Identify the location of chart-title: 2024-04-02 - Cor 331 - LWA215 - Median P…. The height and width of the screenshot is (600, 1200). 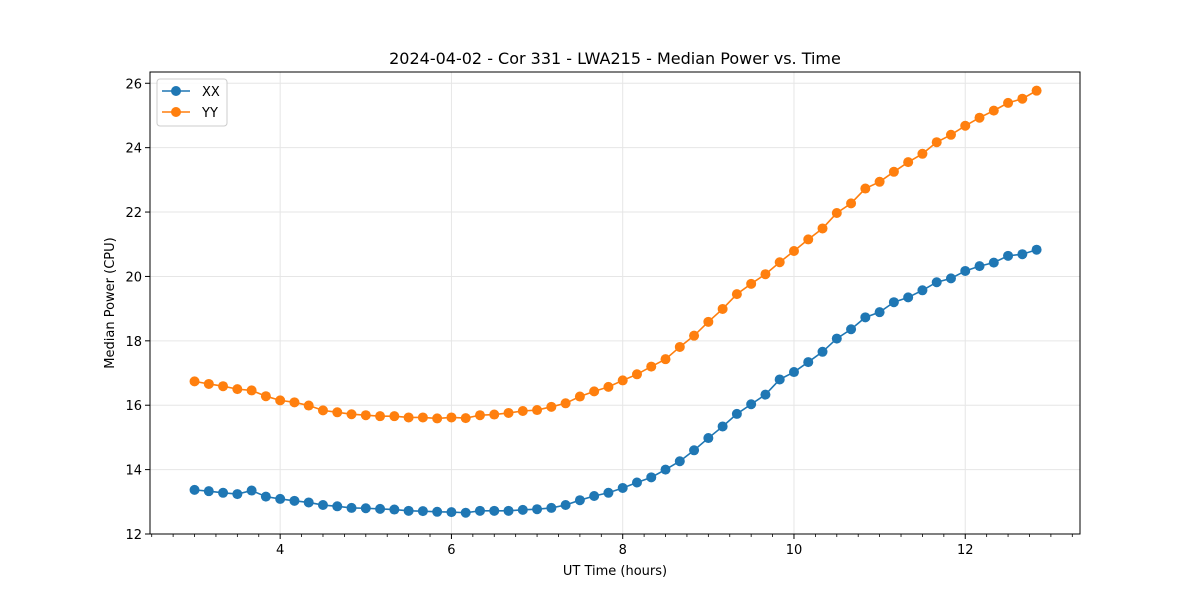
(615, 58).